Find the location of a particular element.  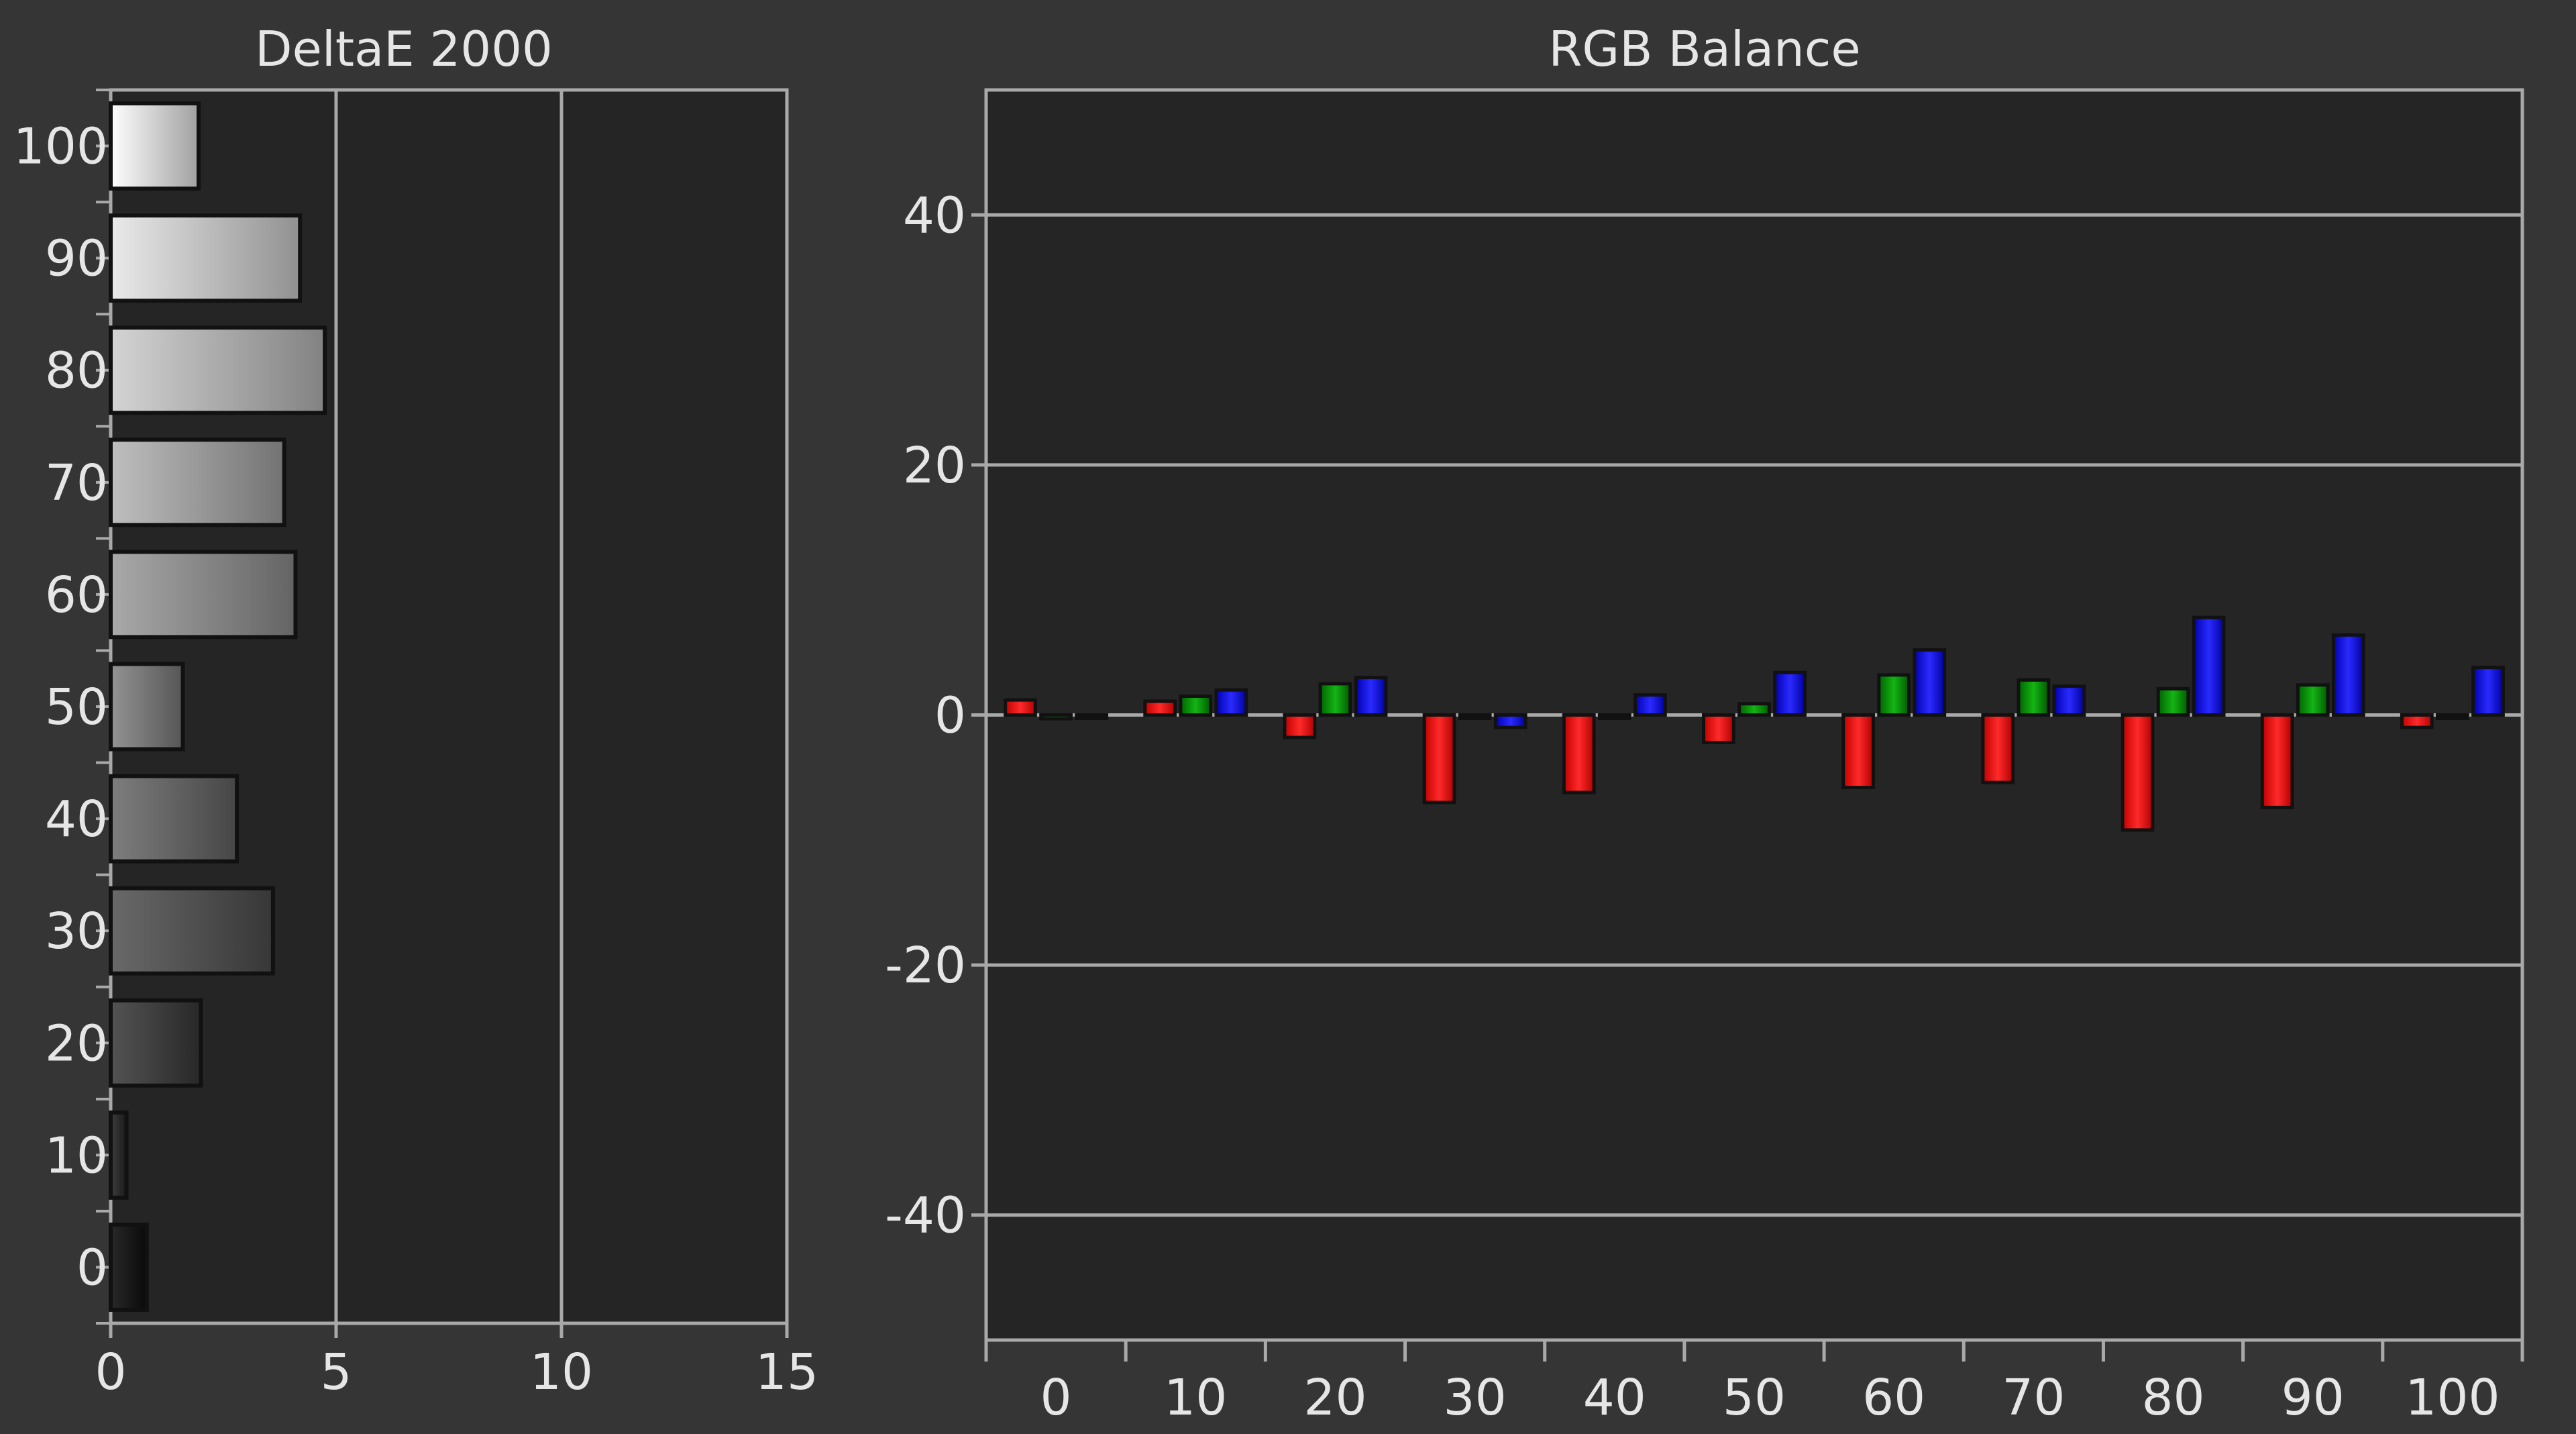

rgb-x-tick-label: 40 is located at coordinates (1614, 1398).